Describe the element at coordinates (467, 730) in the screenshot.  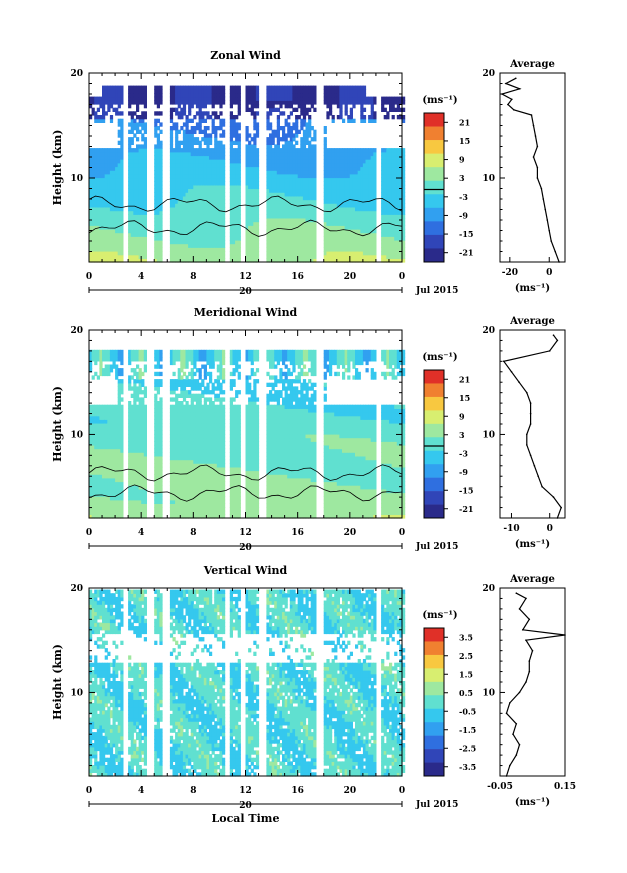
I see `colorbar-tick-label: -1.5` at that location.